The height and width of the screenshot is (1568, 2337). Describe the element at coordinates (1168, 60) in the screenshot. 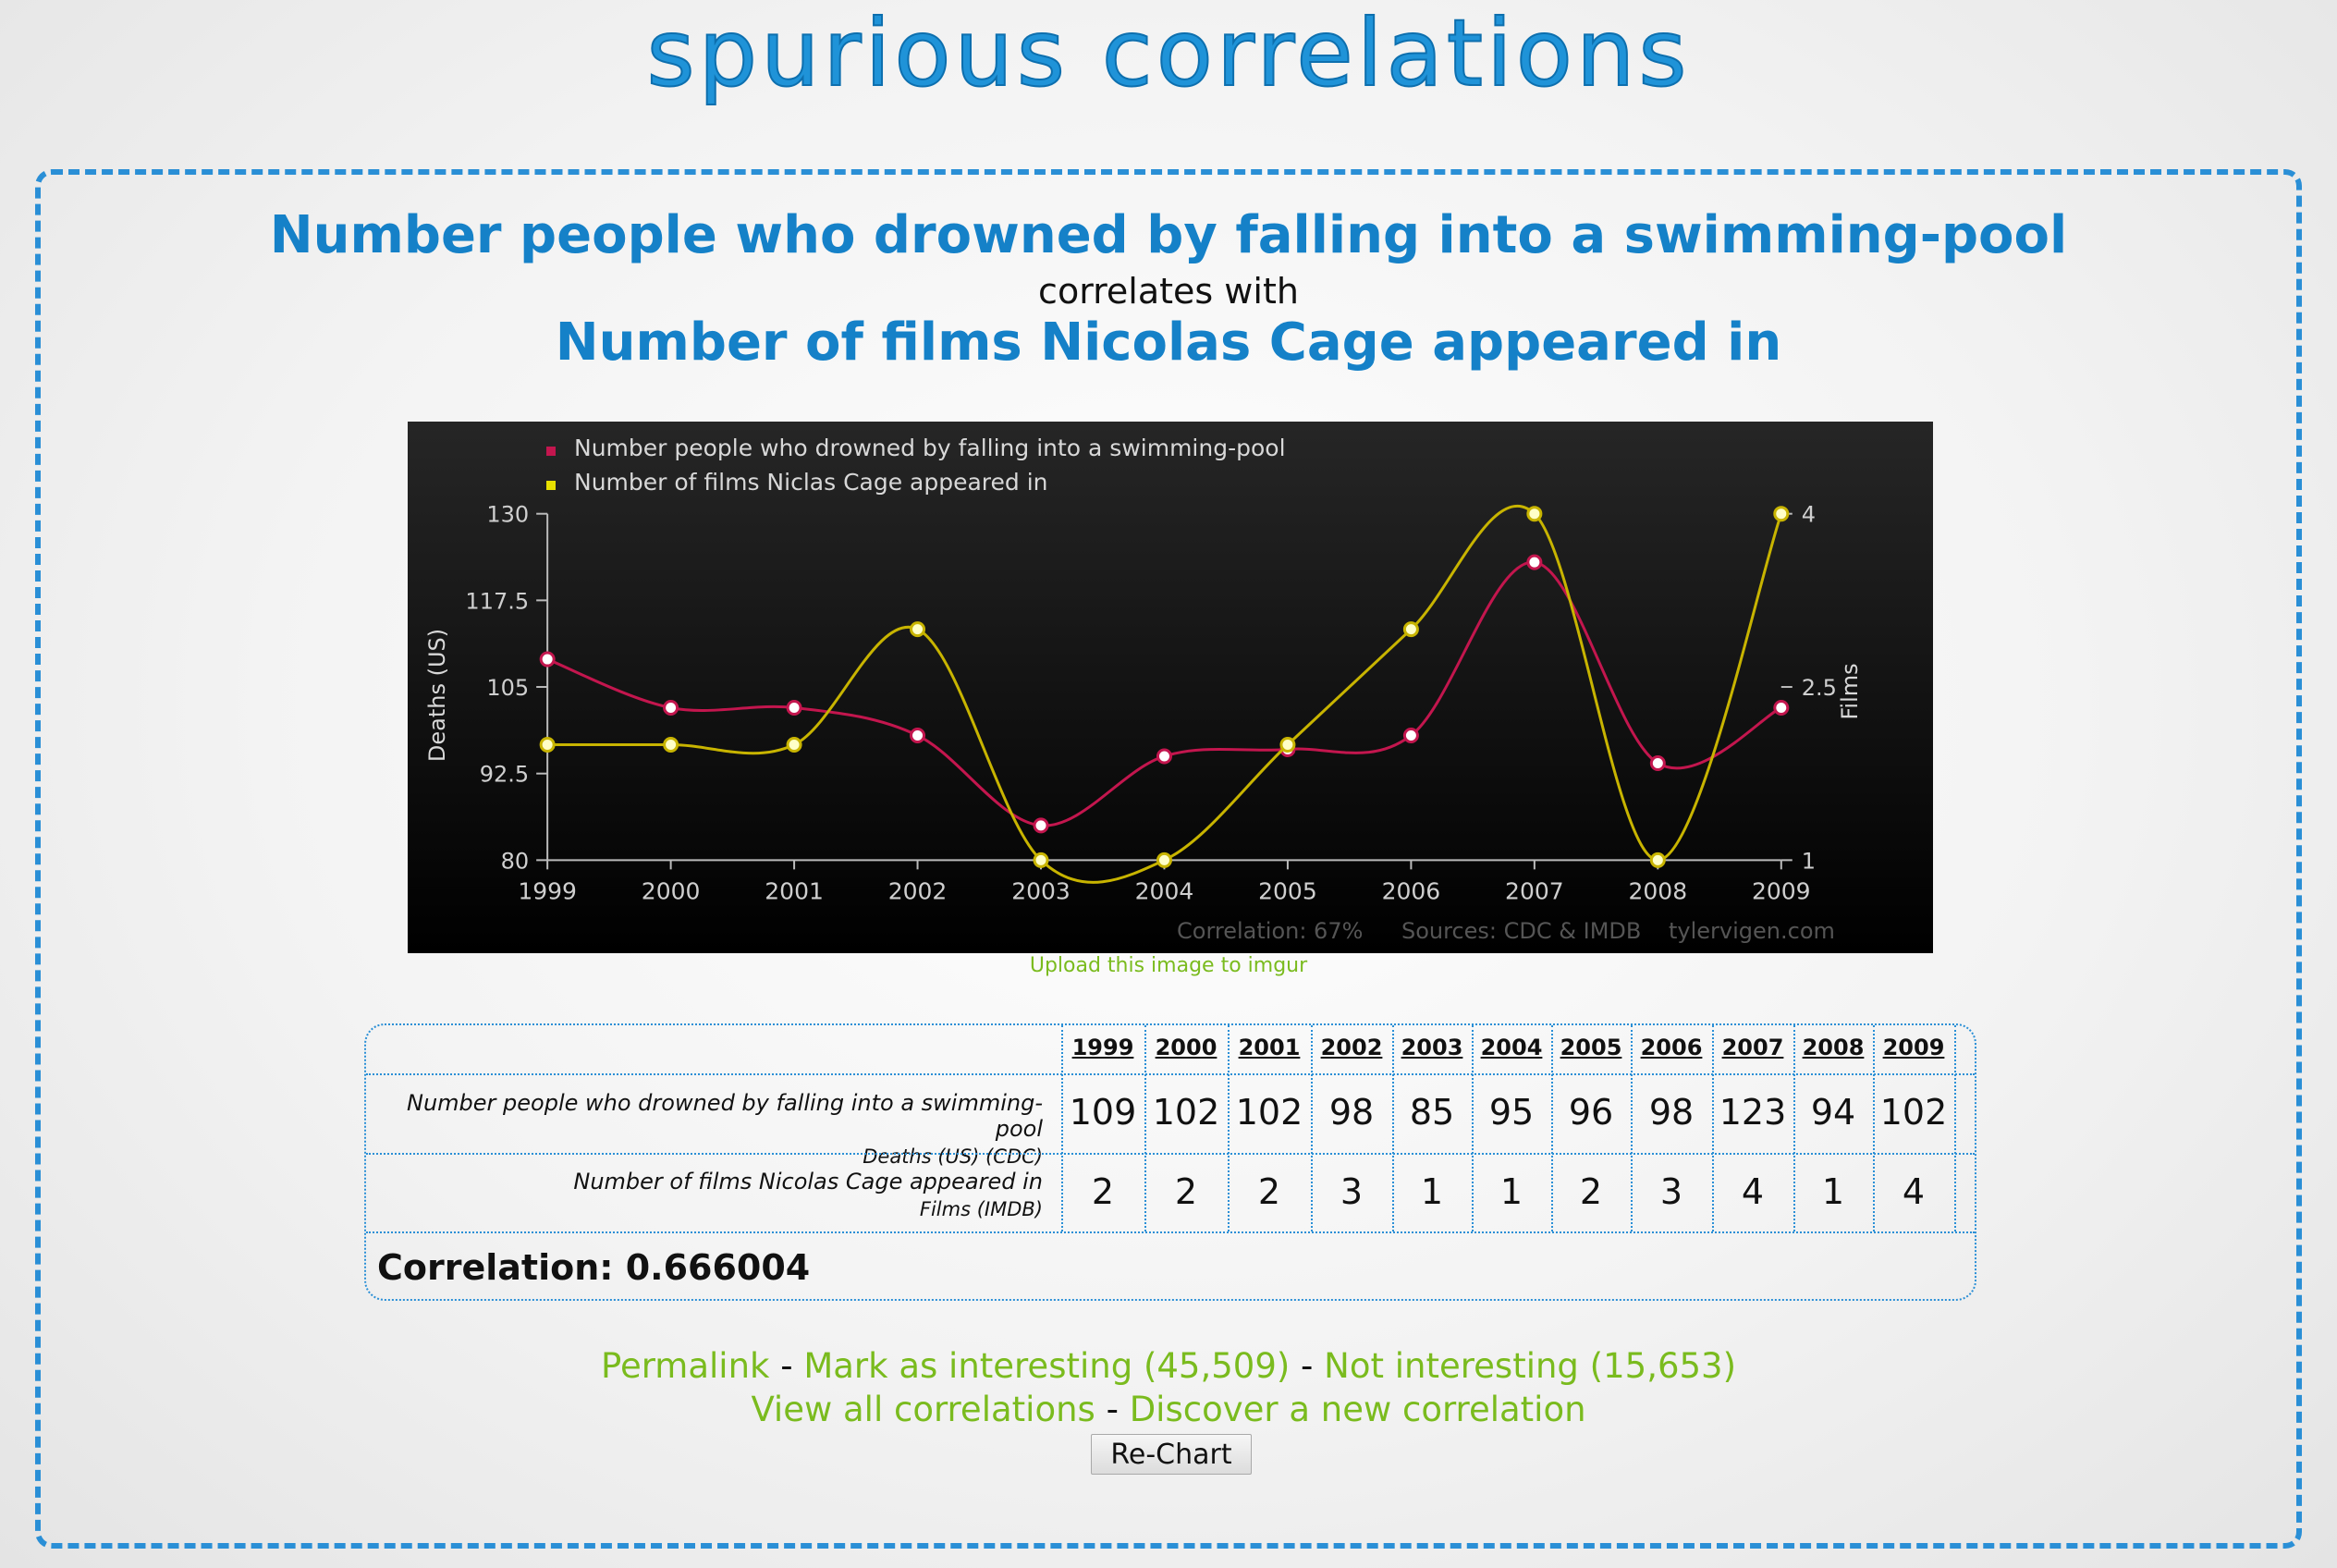

I see `site-logo: spurious correlations` at that location.